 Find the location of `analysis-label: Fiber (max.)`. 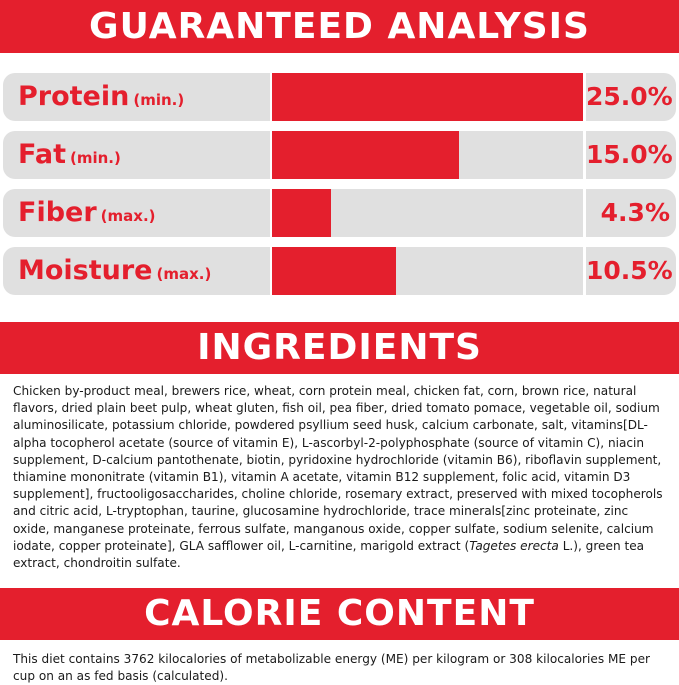

analysis-label: Fiber (max.) is located at coordinates (136, 213).